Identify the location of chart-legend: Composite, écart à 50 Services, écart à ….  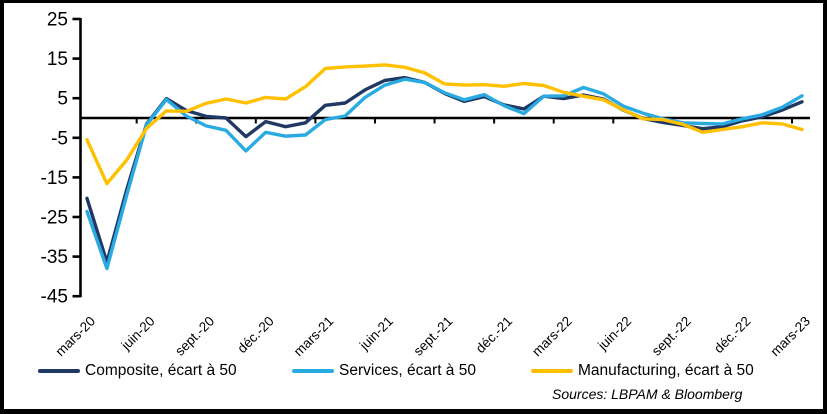
(413, 372).